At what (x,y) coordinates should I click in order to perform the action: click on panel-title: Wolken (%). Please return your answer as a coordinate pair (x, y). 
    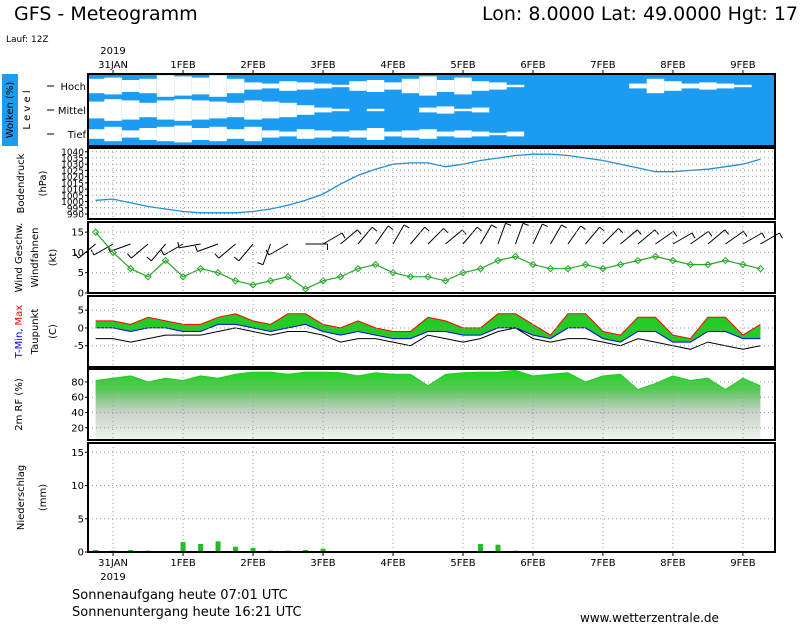
    Looking at the image, I should click on (10, 110).